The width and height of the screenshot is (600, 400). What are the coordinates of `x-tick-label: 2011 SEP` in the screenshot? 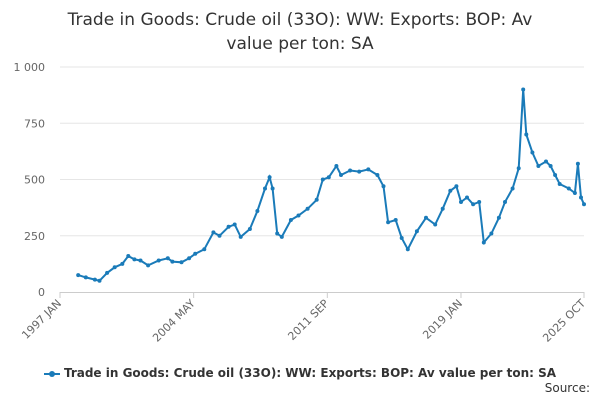 It's located at (308, 320).